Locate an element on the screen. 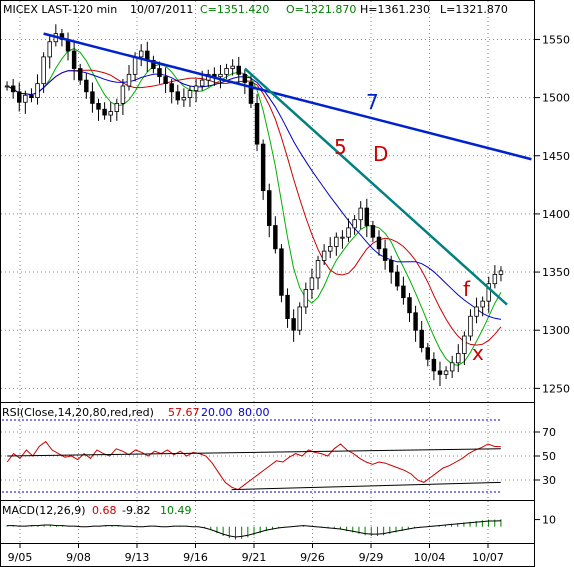 The width and height of the screenshot is (574, 567). time-tick-label: 9/08 is located at coordinates (78, 557).